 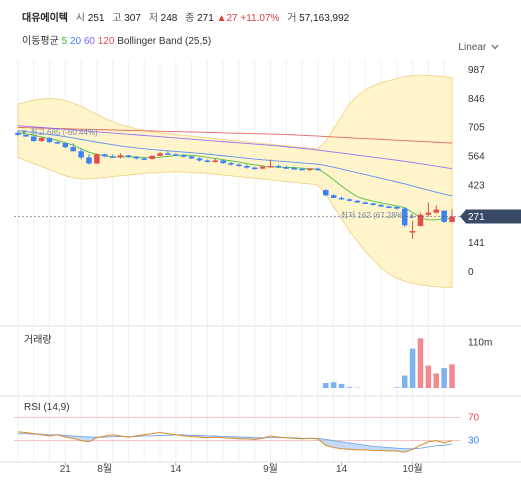 I want to click on scale-button: Linear, so click(x=478, y=47).